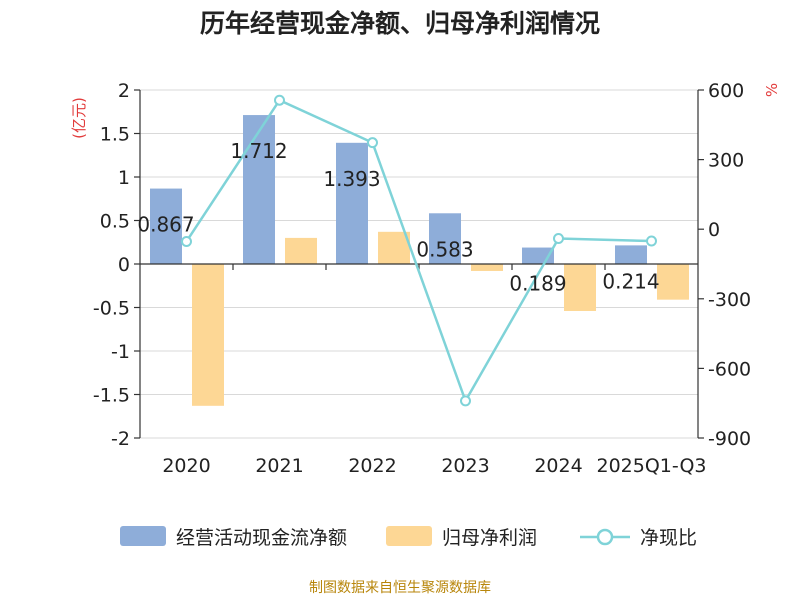  Describe the element at coordinates (444, 249) in the screenshot. I see `data-label-operating-cash-flow-2023: 0.583` at that location.